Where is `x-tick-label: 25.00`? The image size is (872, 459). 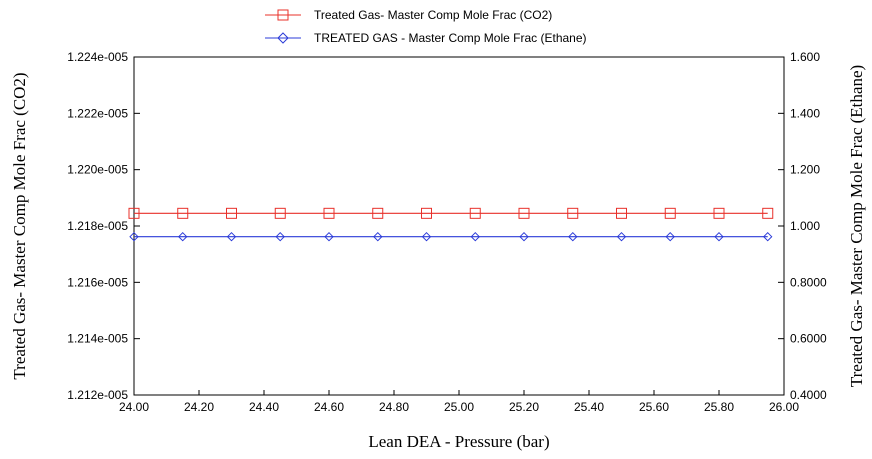
x-tick-label: 25.00 is located at coordinates (459, 407).